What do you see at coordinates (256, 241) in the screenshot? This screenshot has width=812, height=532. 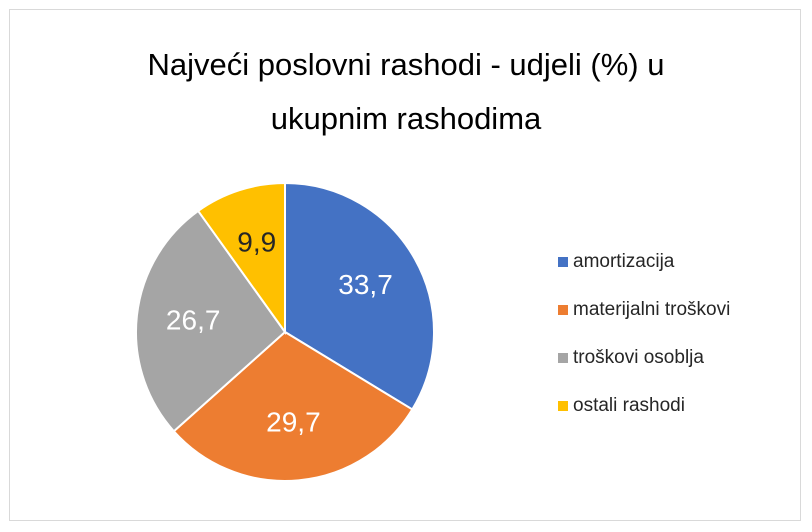 I see `data-label: 9,9` at bounding box center [256, 241].